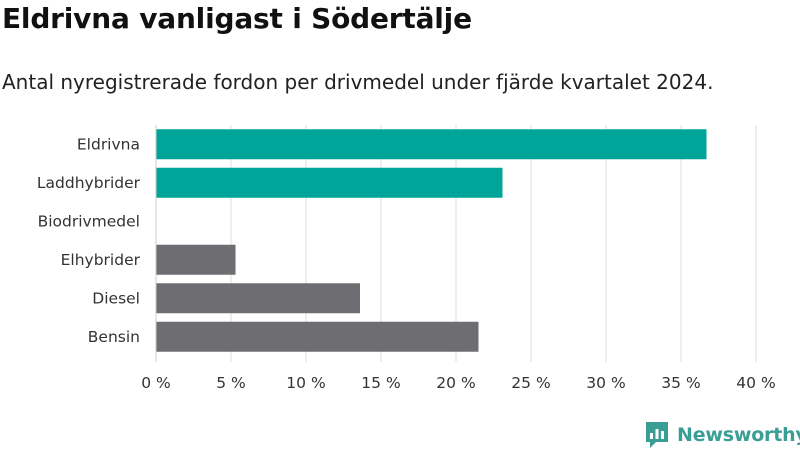 The width and height of the screenshot is (800, 450). Describe the element at coordinates (738, 435) in the screenshot. I see `brand-name: Newsworthy` at that location.